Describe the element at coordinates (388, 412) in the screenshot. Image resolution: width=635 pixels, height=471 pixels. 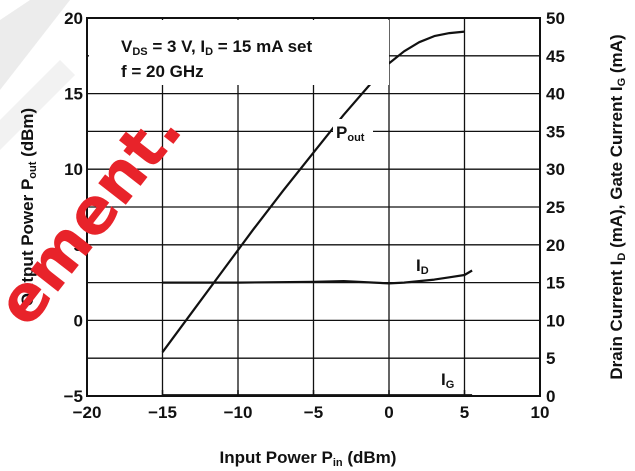
I see `x-tick-label: 0` at that location.